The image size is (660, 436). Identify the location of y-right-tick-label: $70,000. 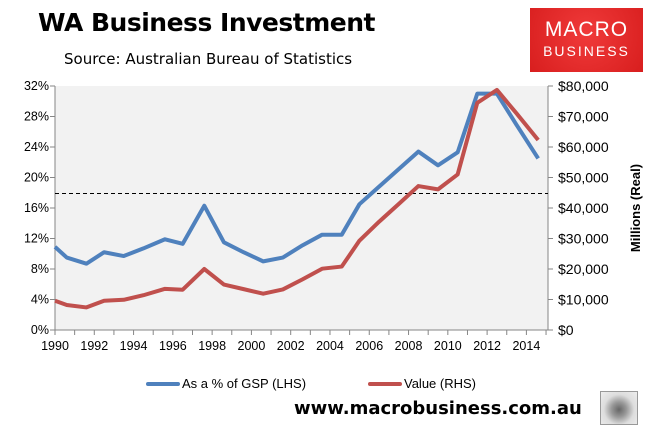
(583, 117).